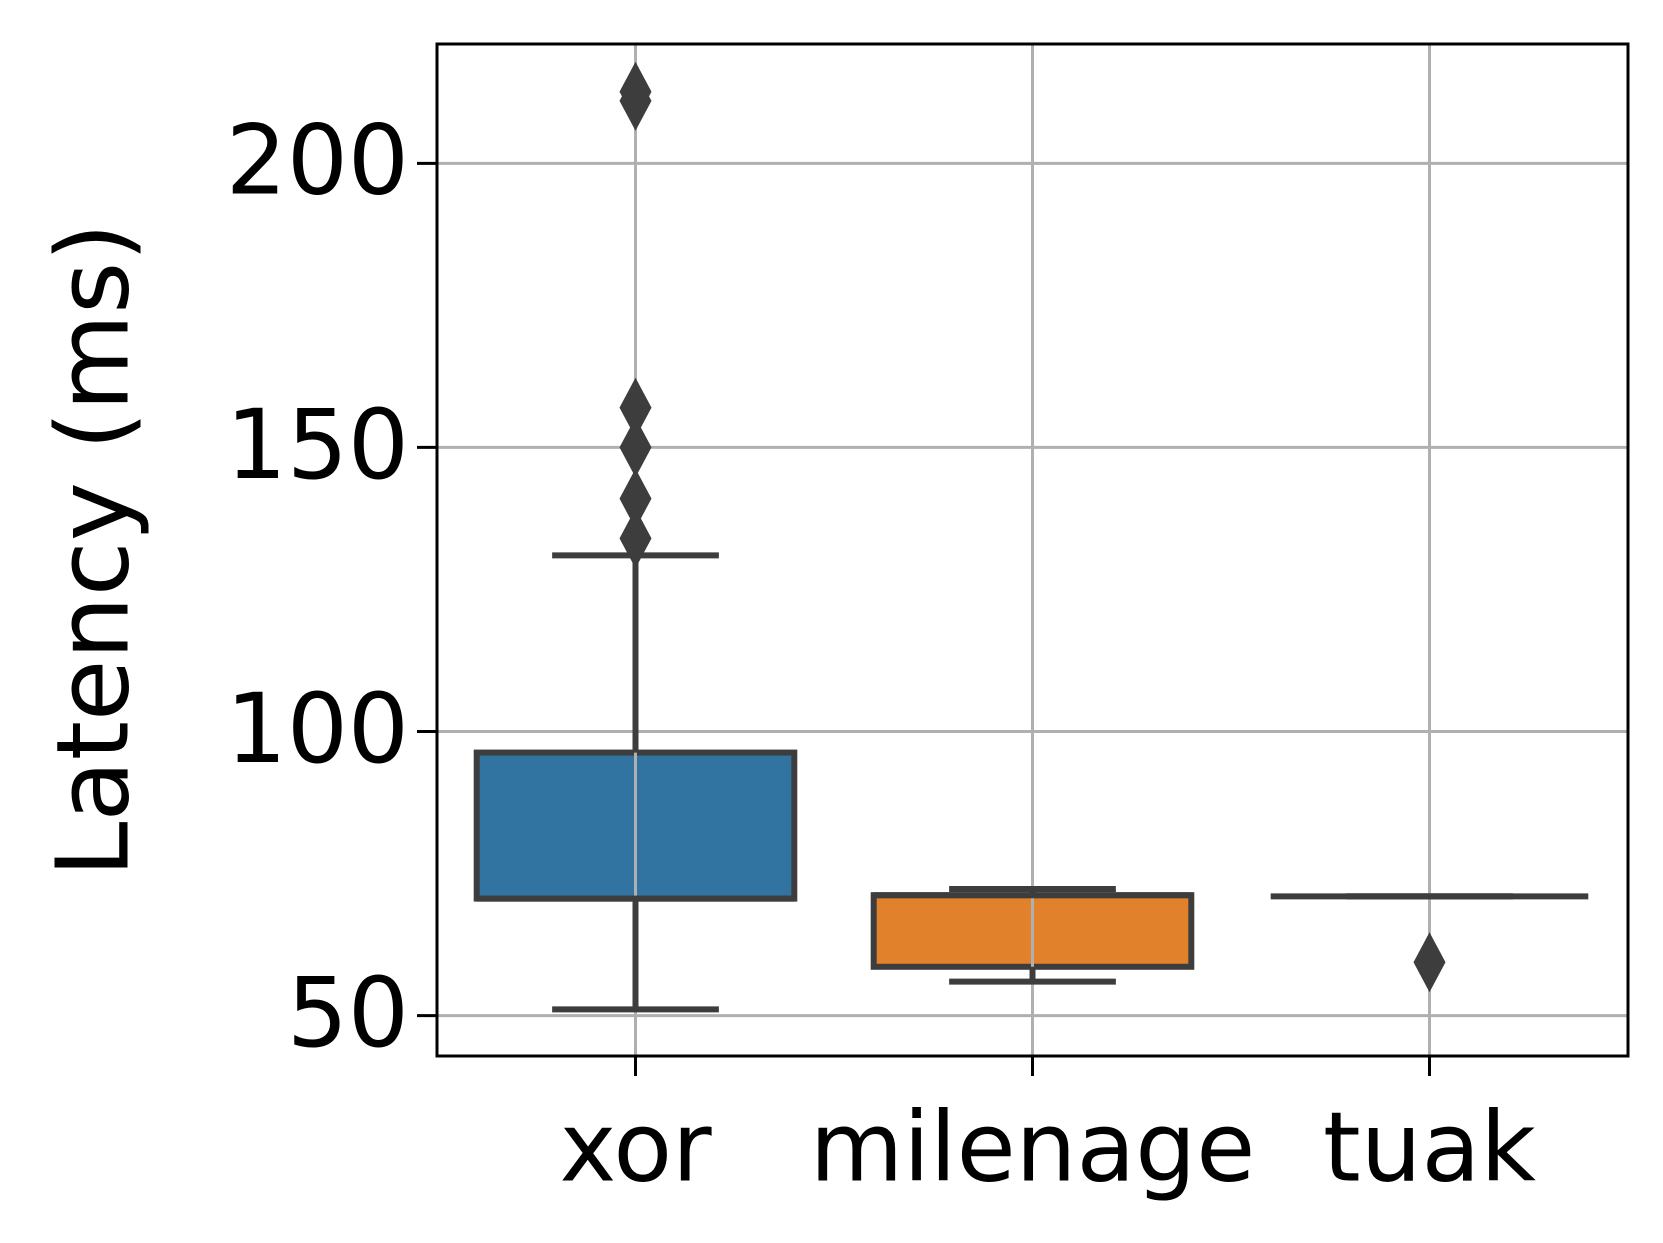 The height and width of the screenshot is (1243, 1663). I want to click on x-tick-label: tuak, so click(1429, 1147).